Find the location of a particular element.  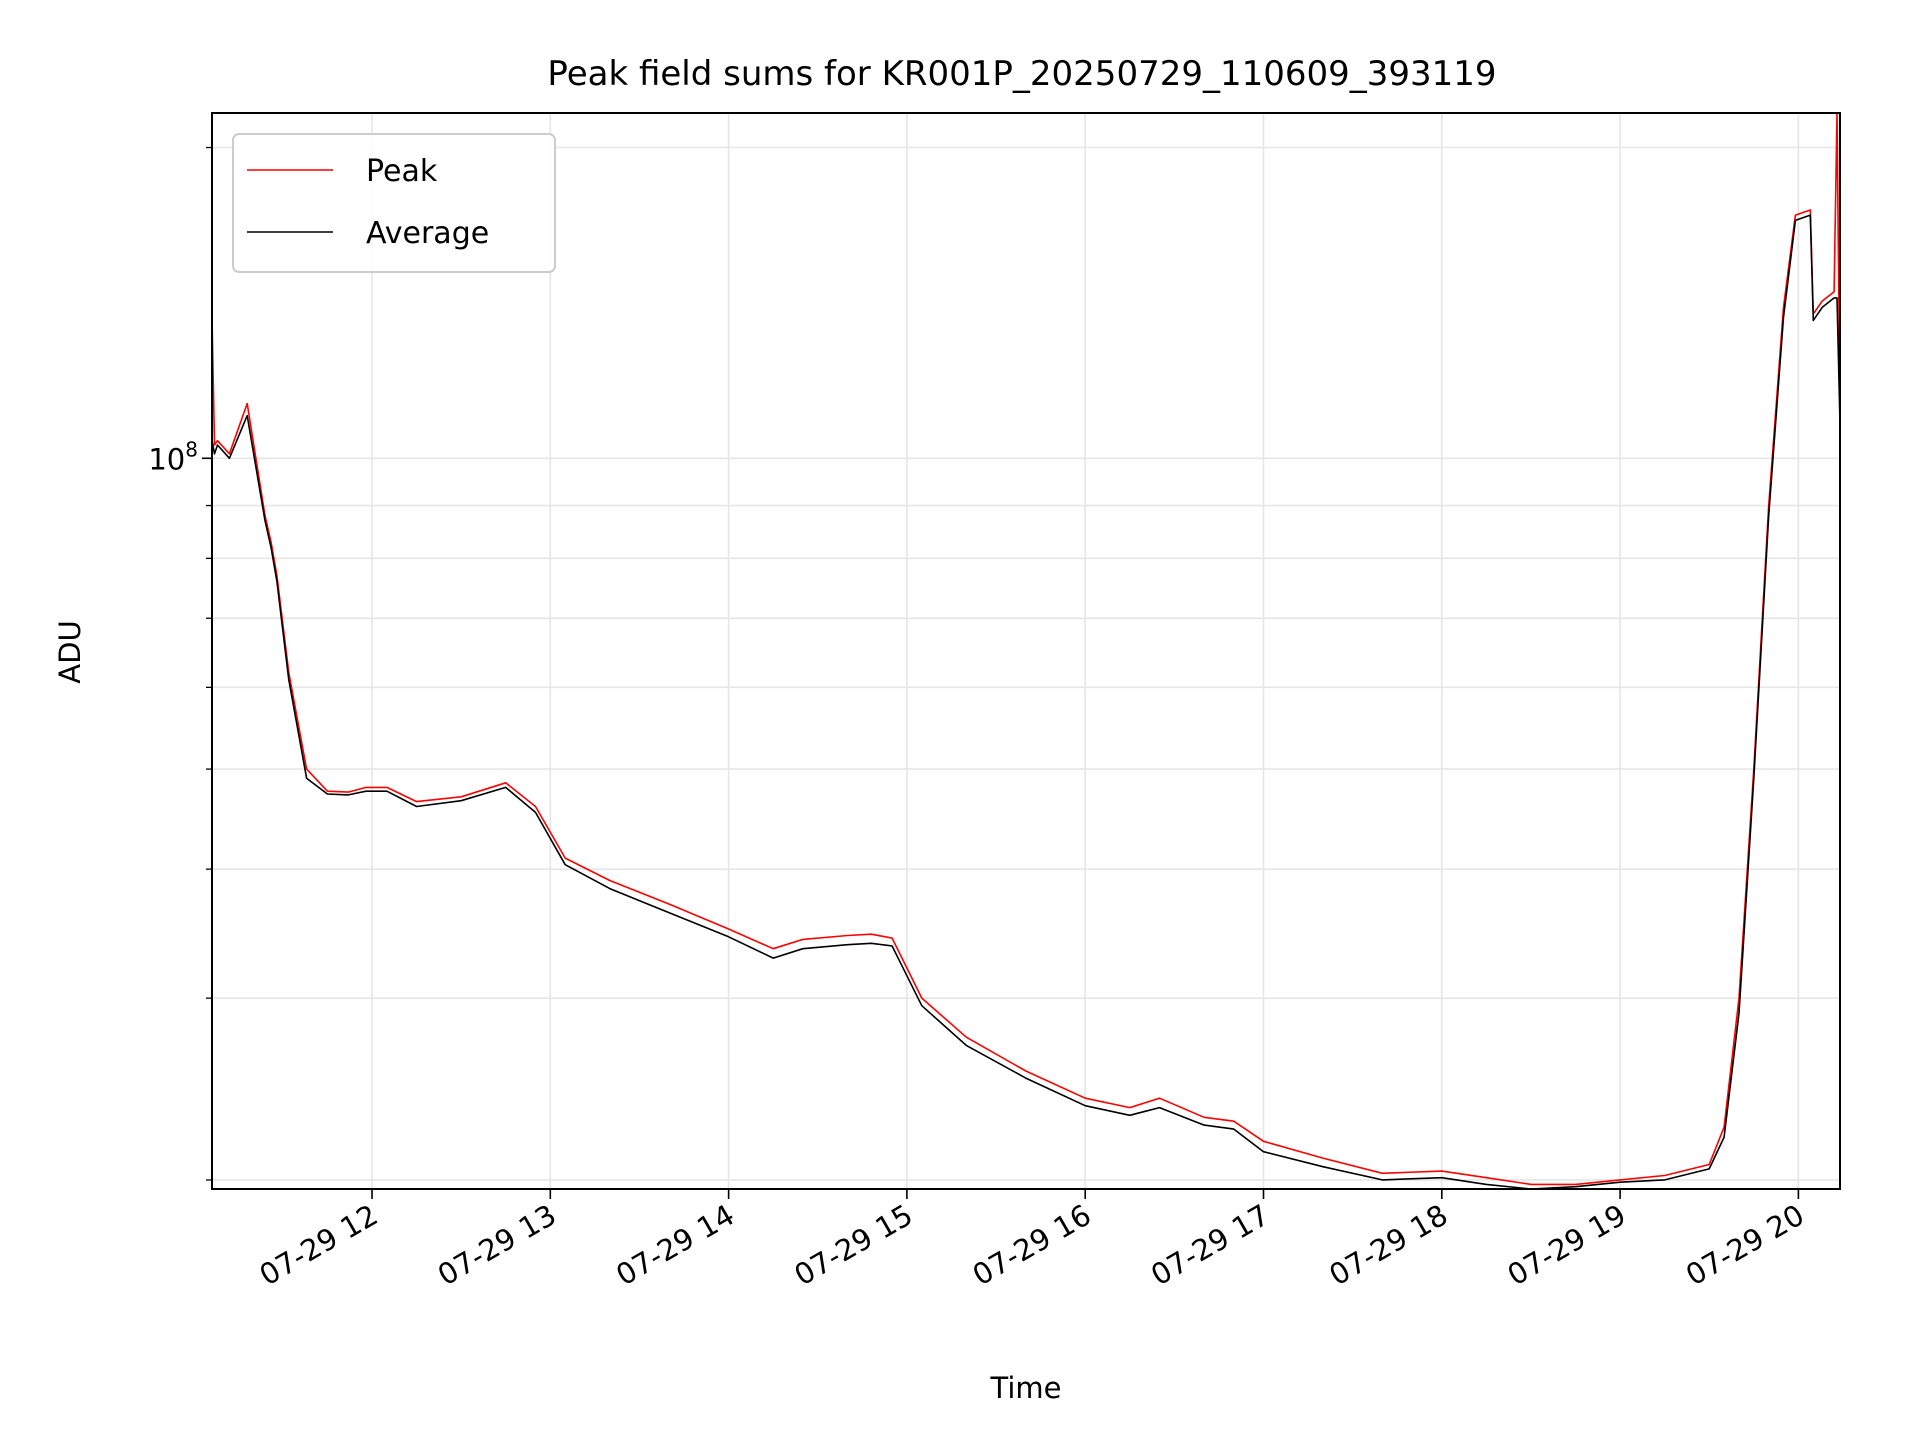

legend-label-average: Average is located at coordinates (427, 233).